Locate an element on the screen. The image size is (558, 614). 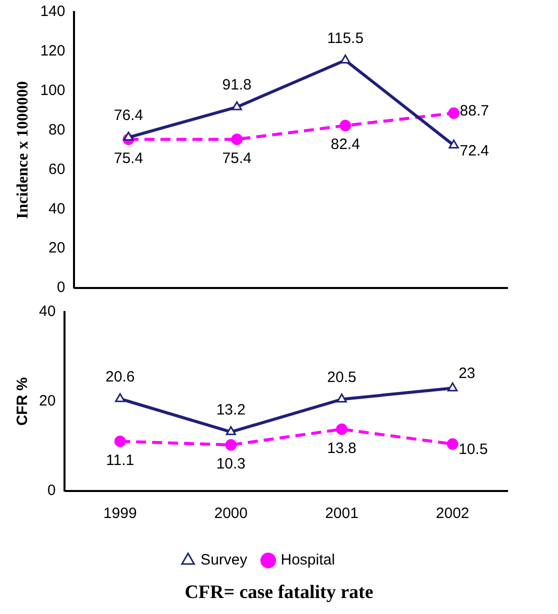
legend-label: Hospital is located at coordinates (307, 560).